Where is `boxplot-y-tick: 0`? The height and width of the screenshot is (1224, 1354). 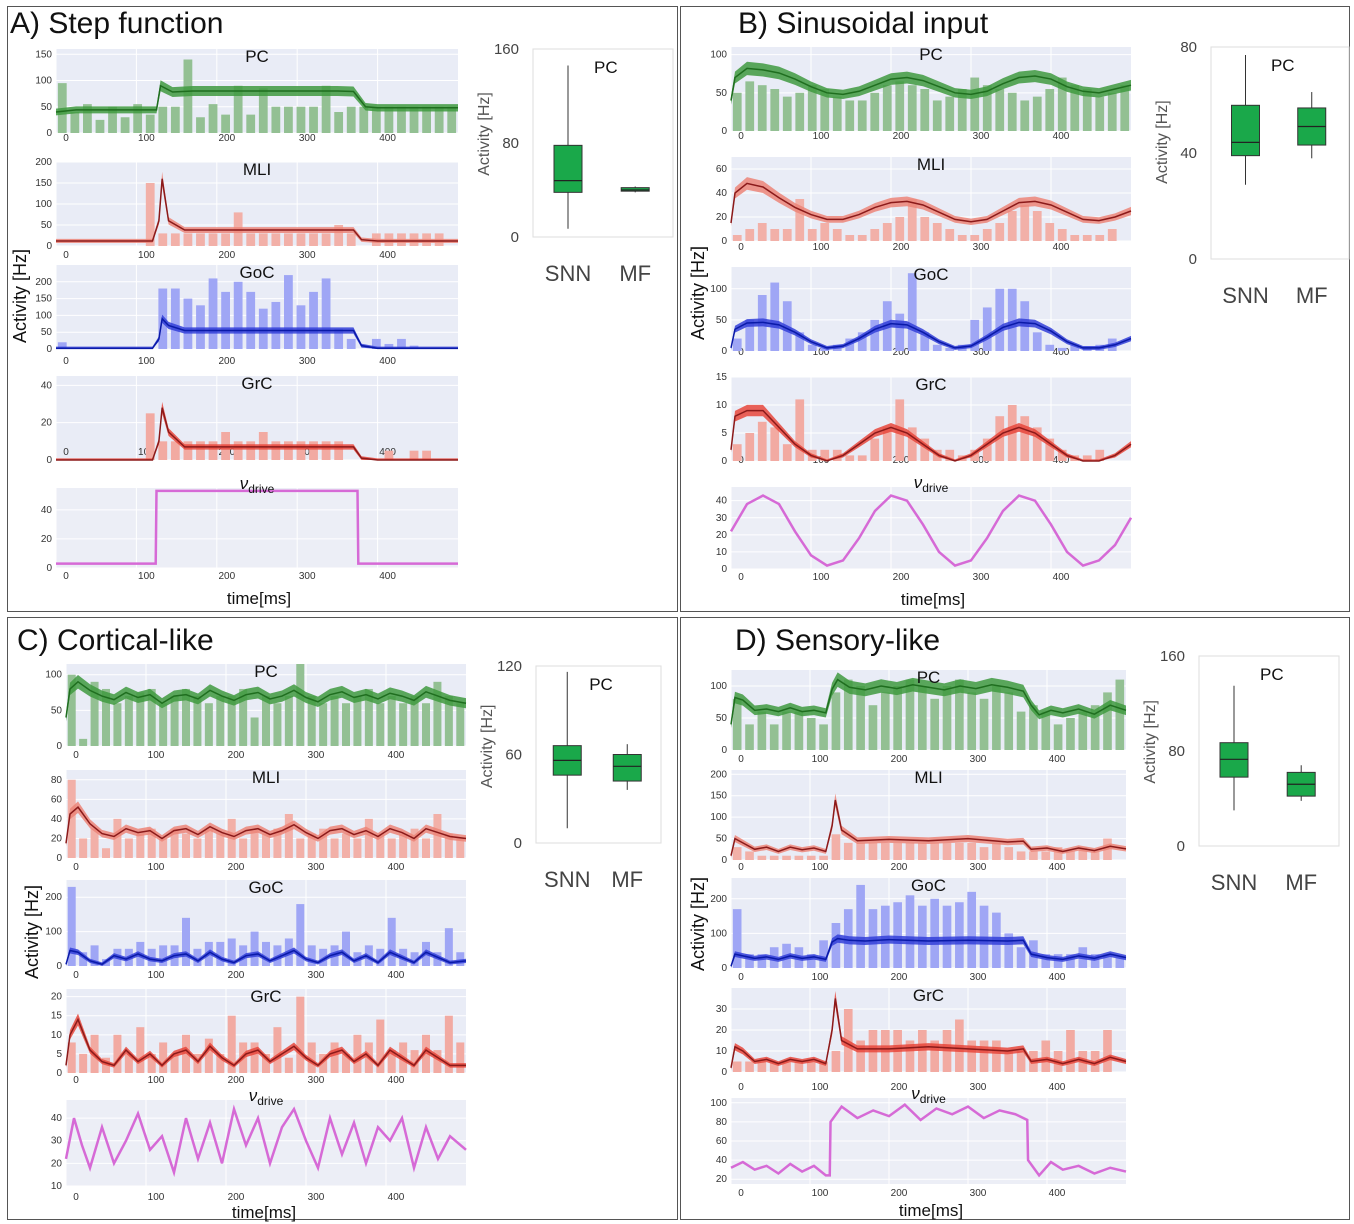 boxplot-y-tick: 0 is located at coordinates (515, 237).